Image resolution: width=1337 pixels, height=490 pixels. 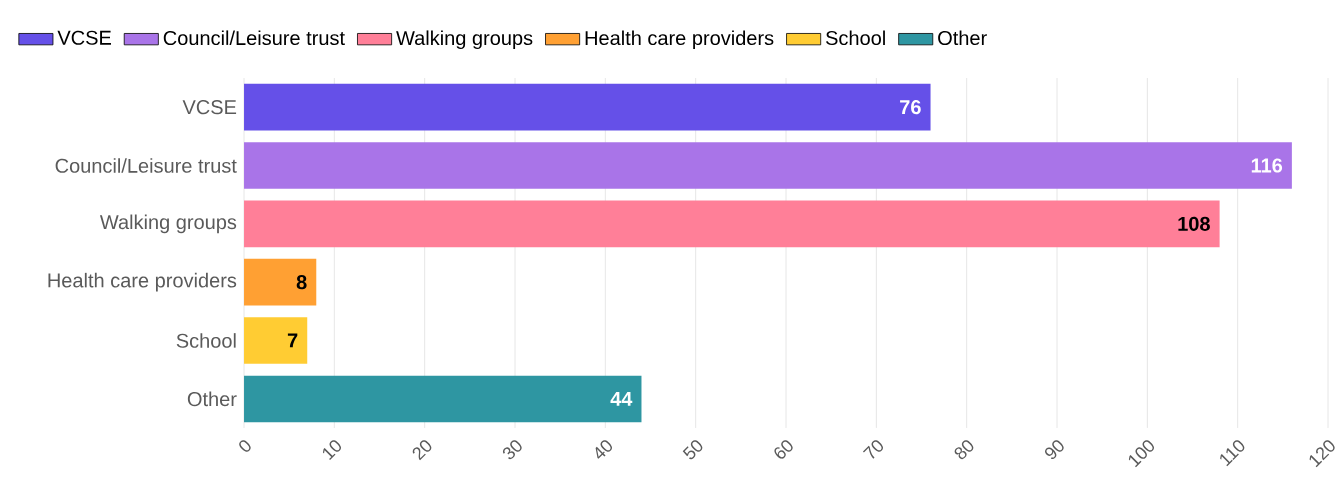 What do you see at coordinates (209, 107) in the screenshot?
I see `y-tick-label: VCSE` at bounding box center [209, 107].